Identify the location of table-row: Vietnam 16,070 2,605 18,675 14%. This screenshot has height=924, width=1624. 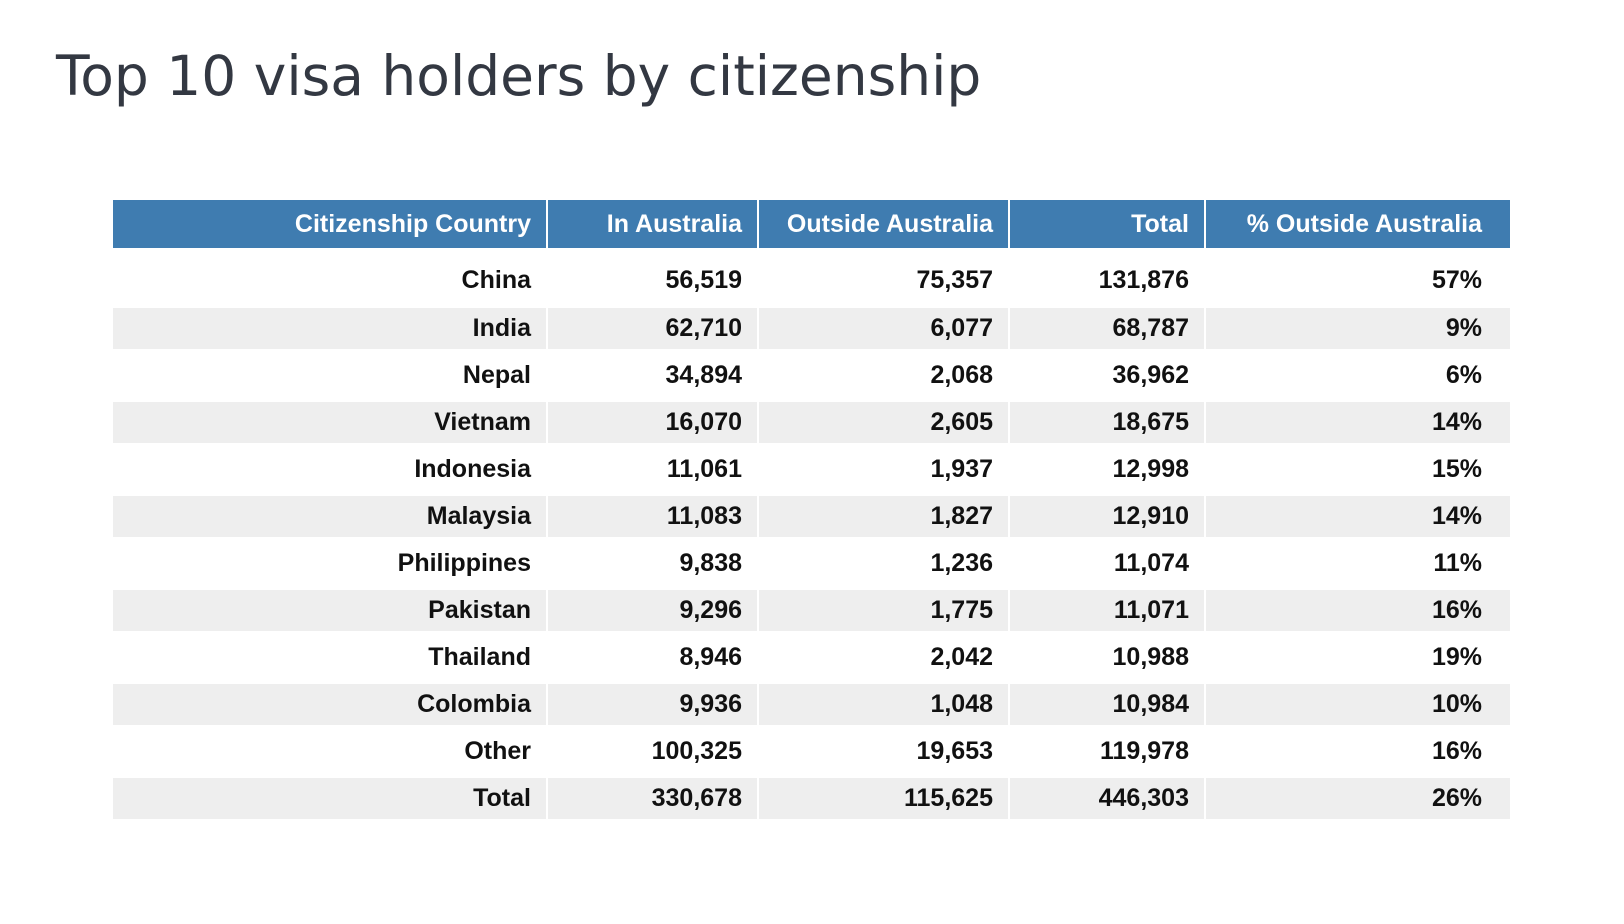
(811, 424).